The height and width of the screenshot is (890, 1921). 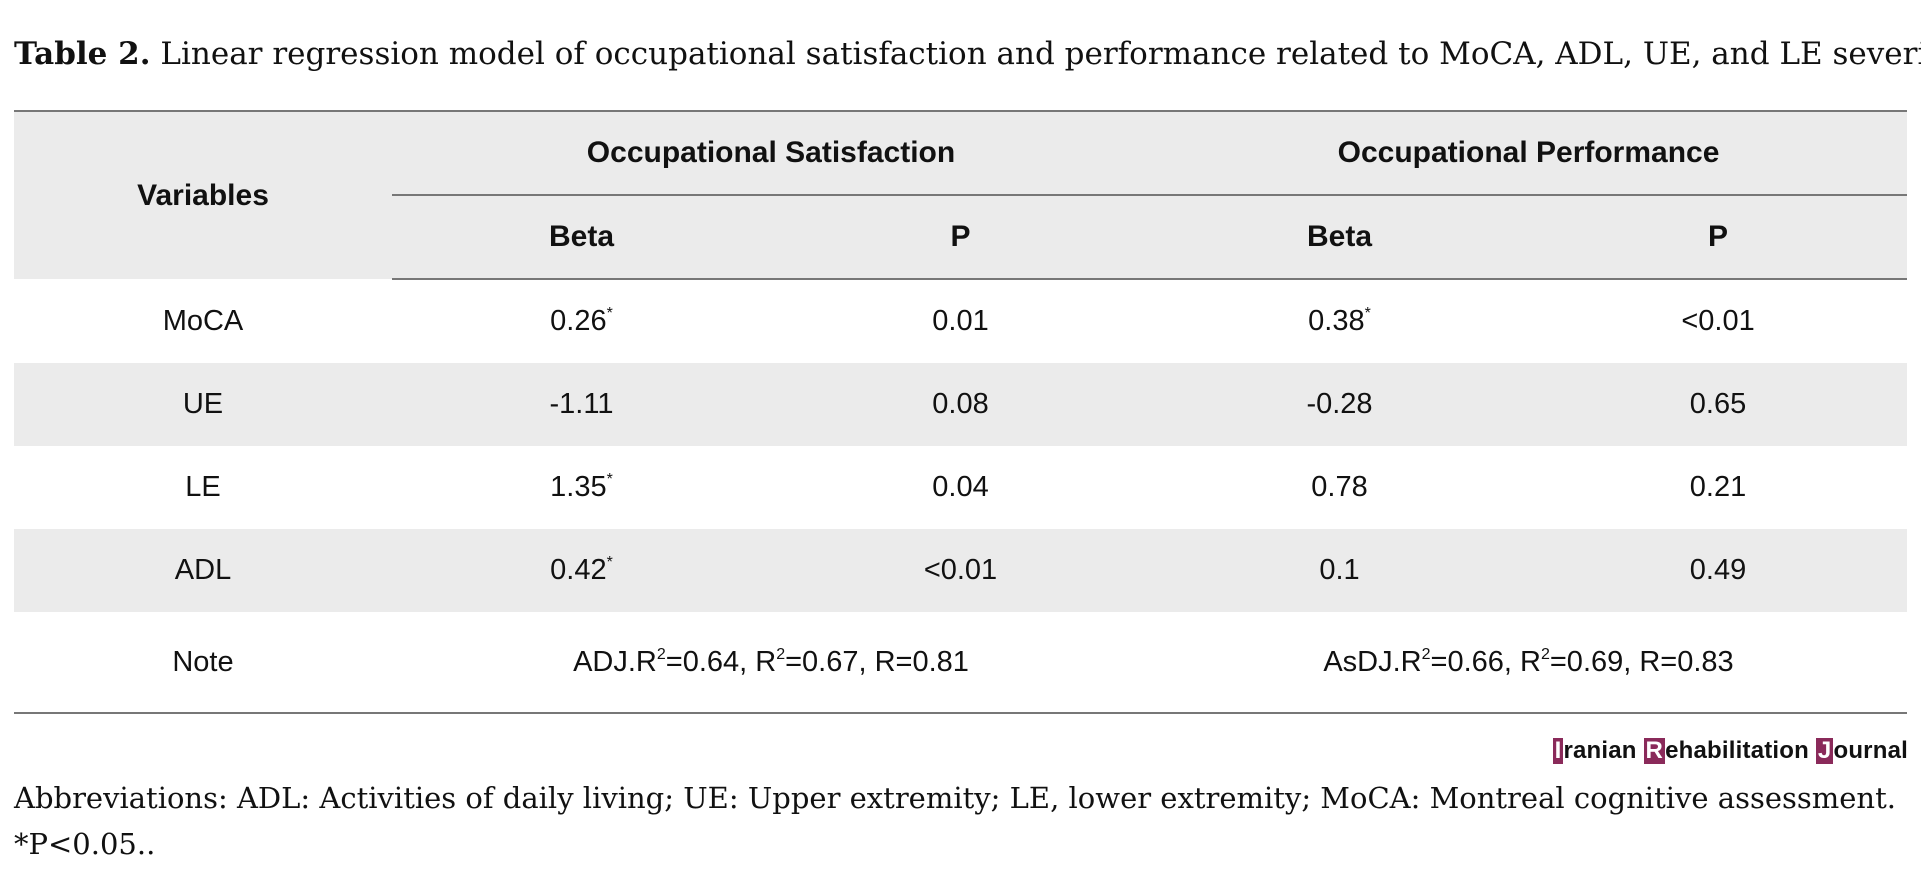 I want to click on perf-beta-cell: 0.1, so click(x=1339, y=570).